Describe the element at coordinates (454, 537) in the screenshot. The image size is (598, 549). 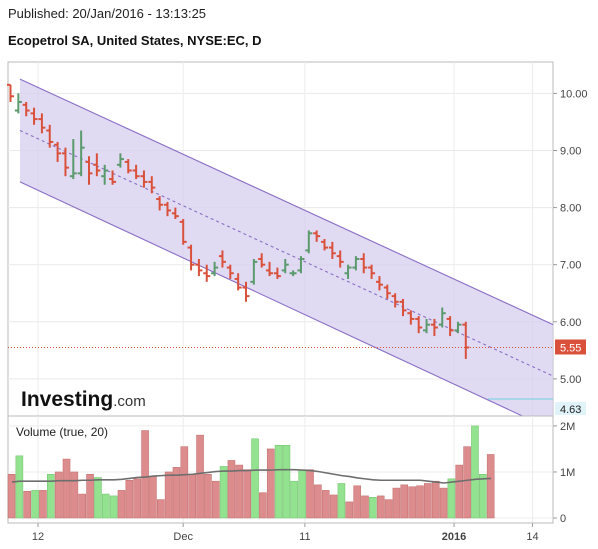
I see `x-tick-label: 2016` at that location.